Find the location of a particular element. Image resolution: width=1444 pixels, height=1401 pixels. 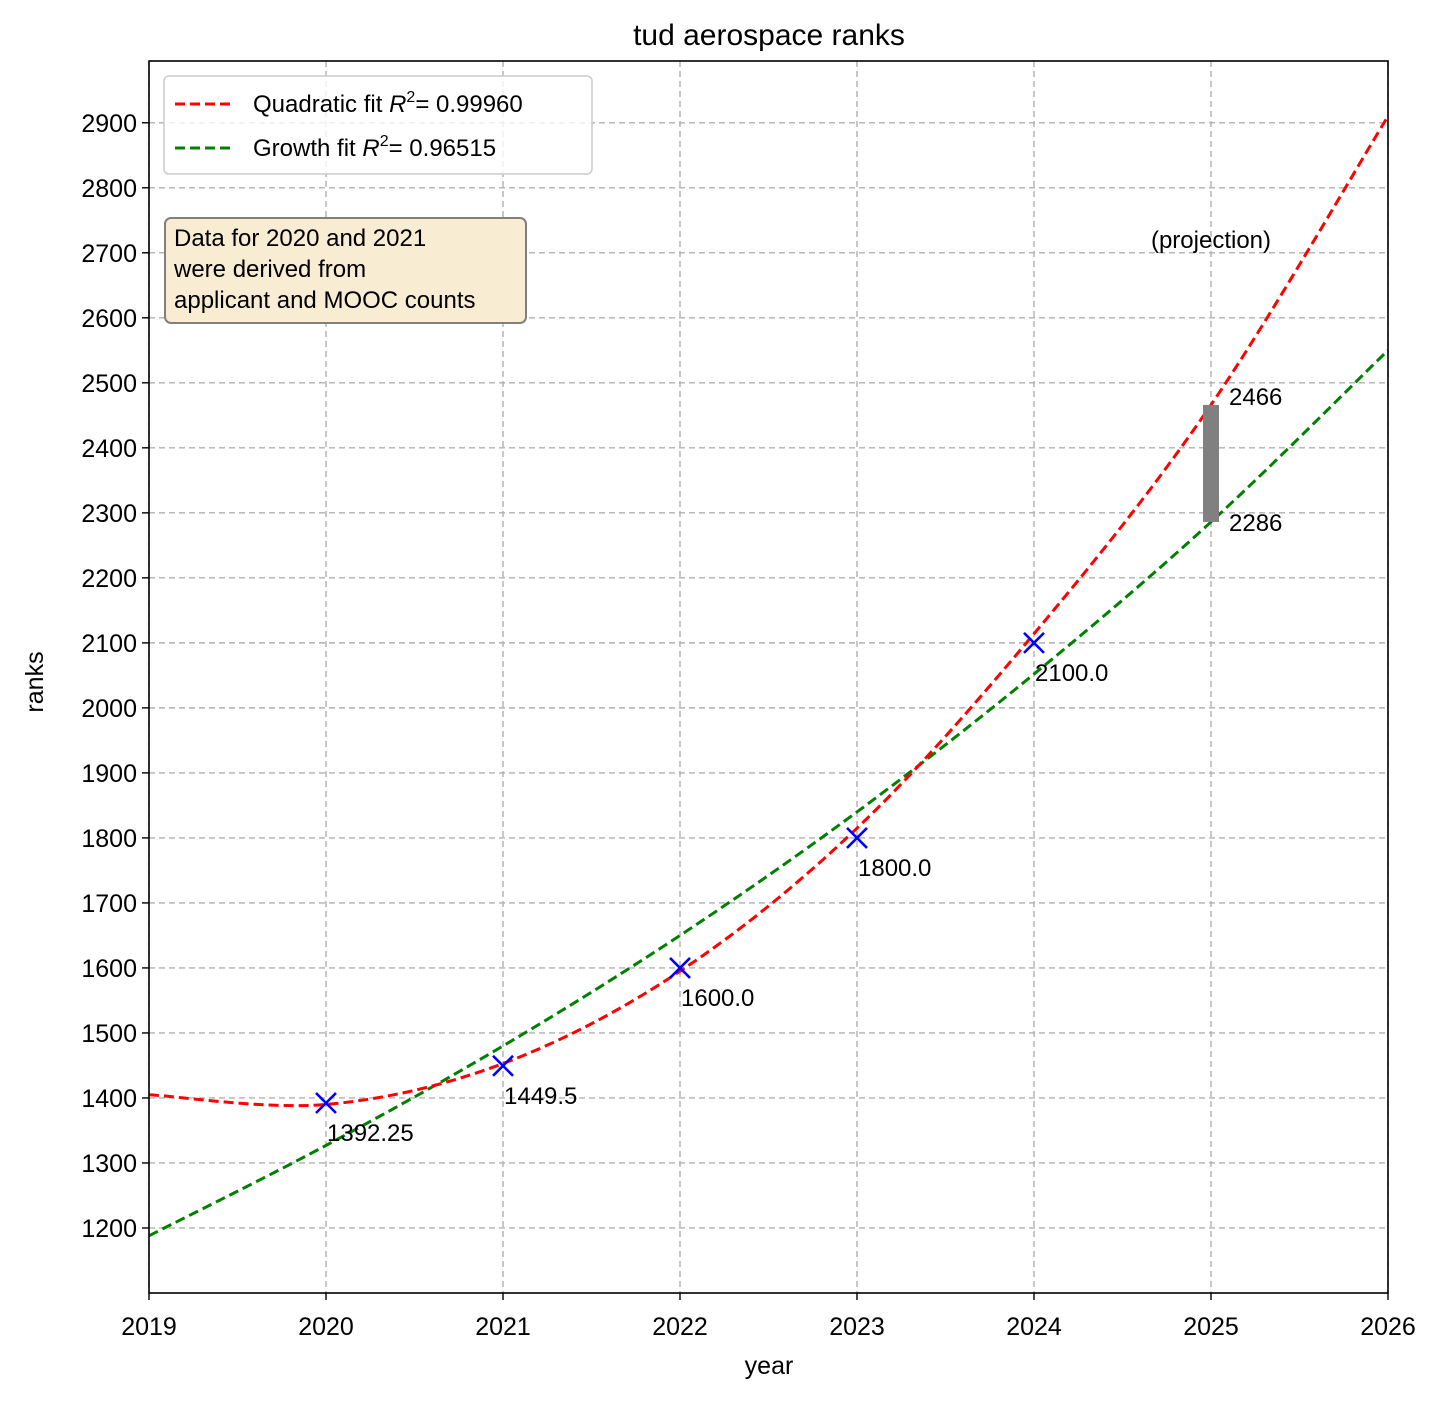

x-tick-label-2023: 2023 is located at coordinates (857, 1327).